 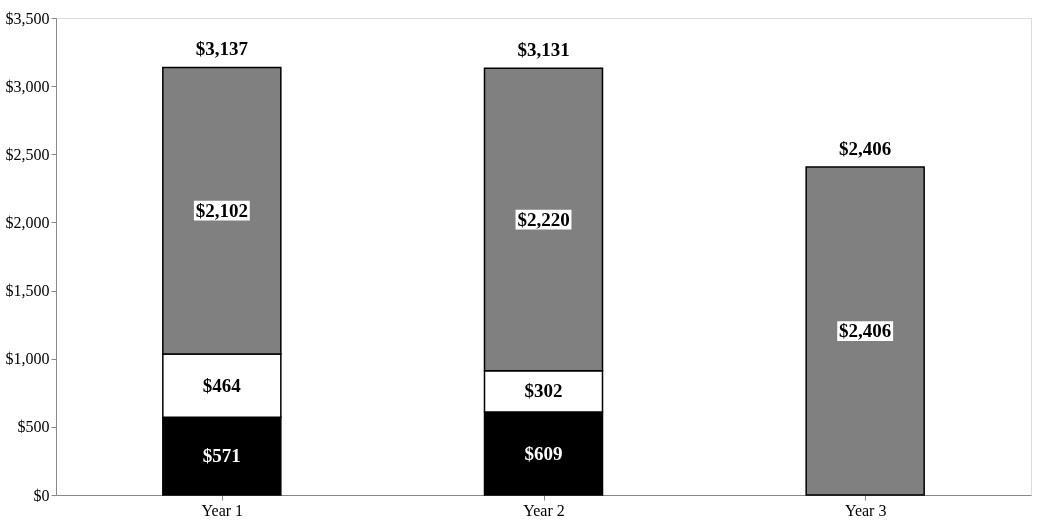 What do you see at coordinates (222, 49) in the screenshot?
I see `total-label: $3,137` at bounding box center [222, 49].